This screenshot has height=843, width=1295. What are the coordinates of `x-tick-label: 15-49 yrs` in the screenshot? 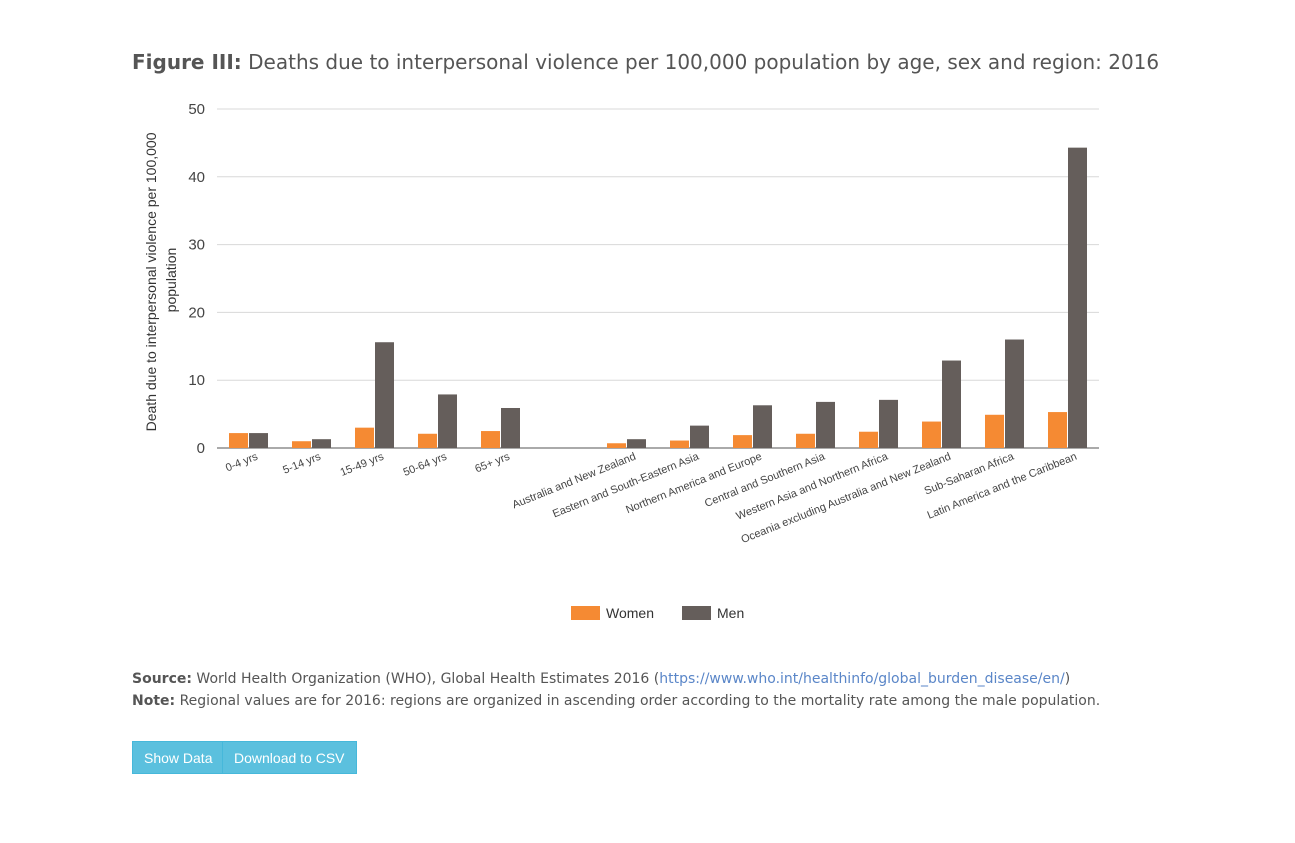 It's located at (362, 464).